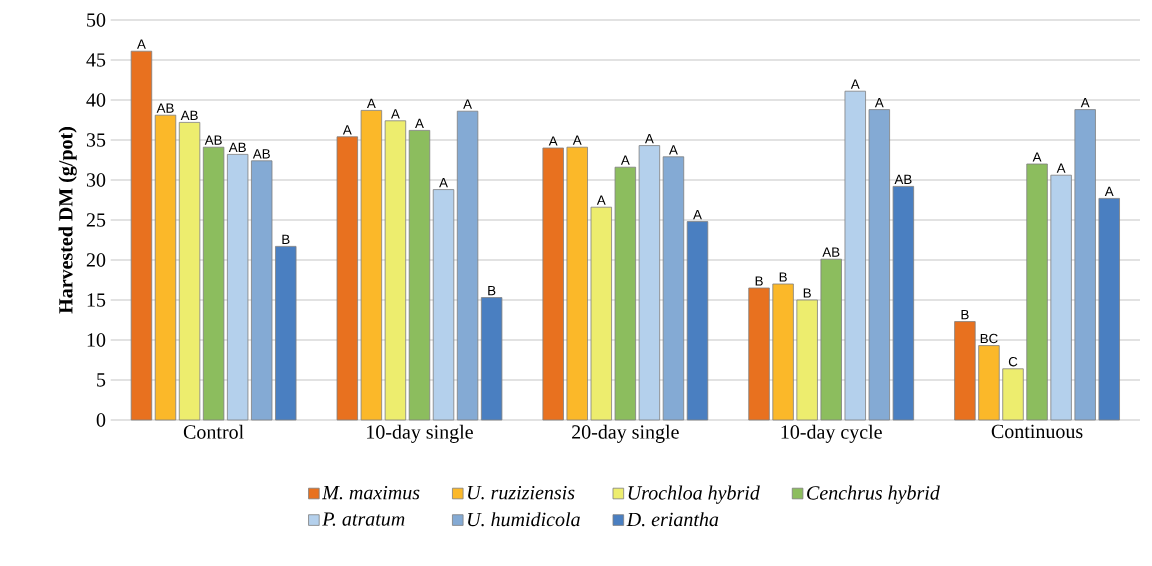  Describe the element at coordinates (524, 519) in the screenshot. I see `legend-label: U. humidicola` at that location.